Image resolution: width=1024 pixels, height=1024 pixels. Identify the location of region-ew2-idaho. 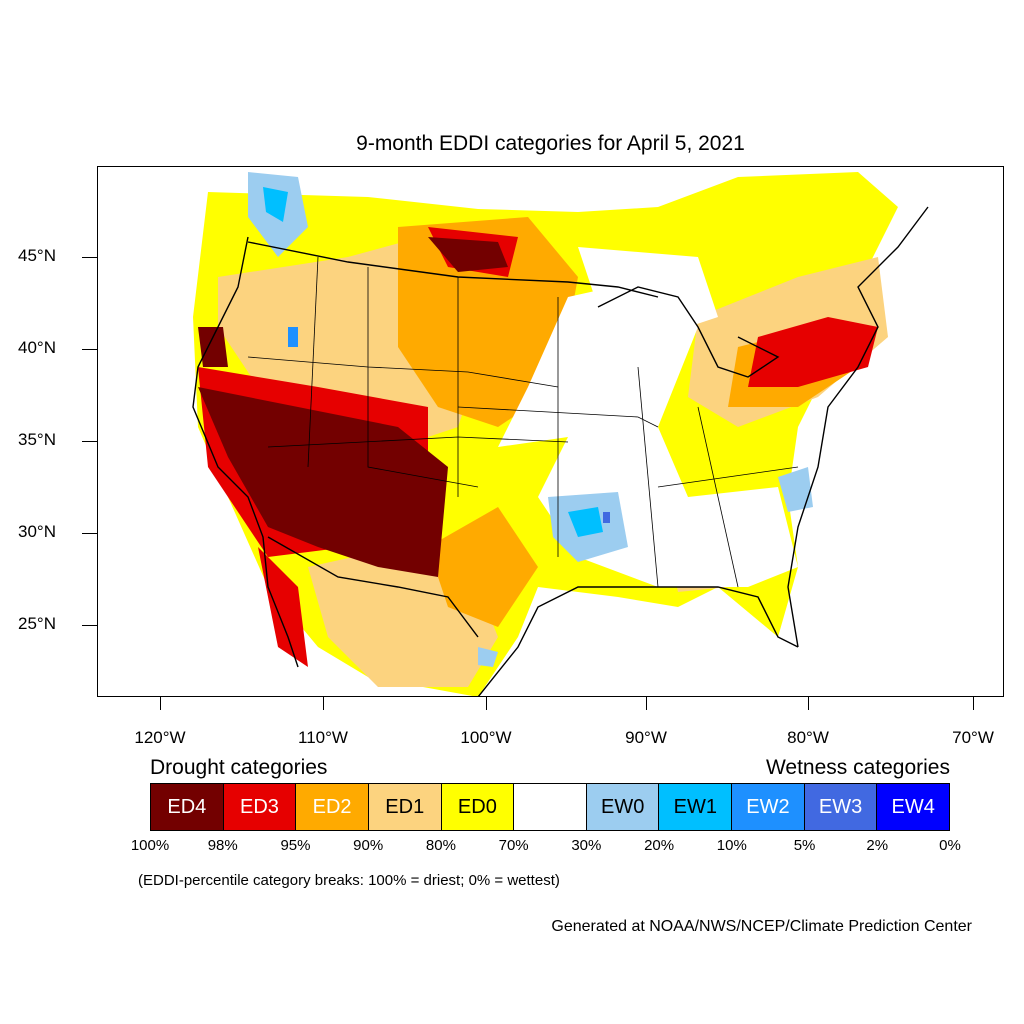
(293, 337).